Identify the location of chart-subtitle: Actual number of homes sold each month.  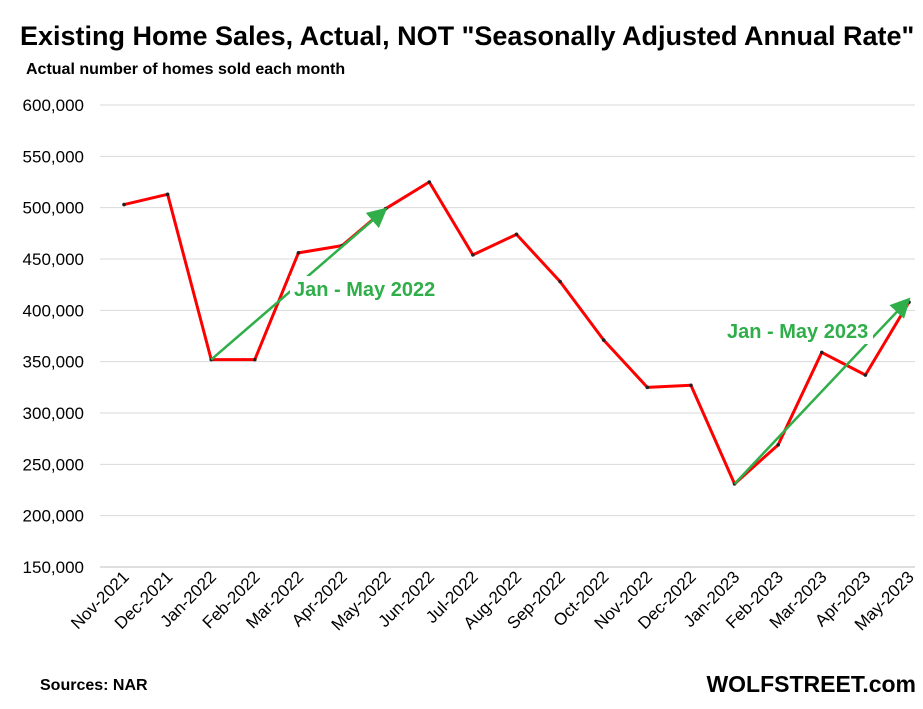
(185, 69).